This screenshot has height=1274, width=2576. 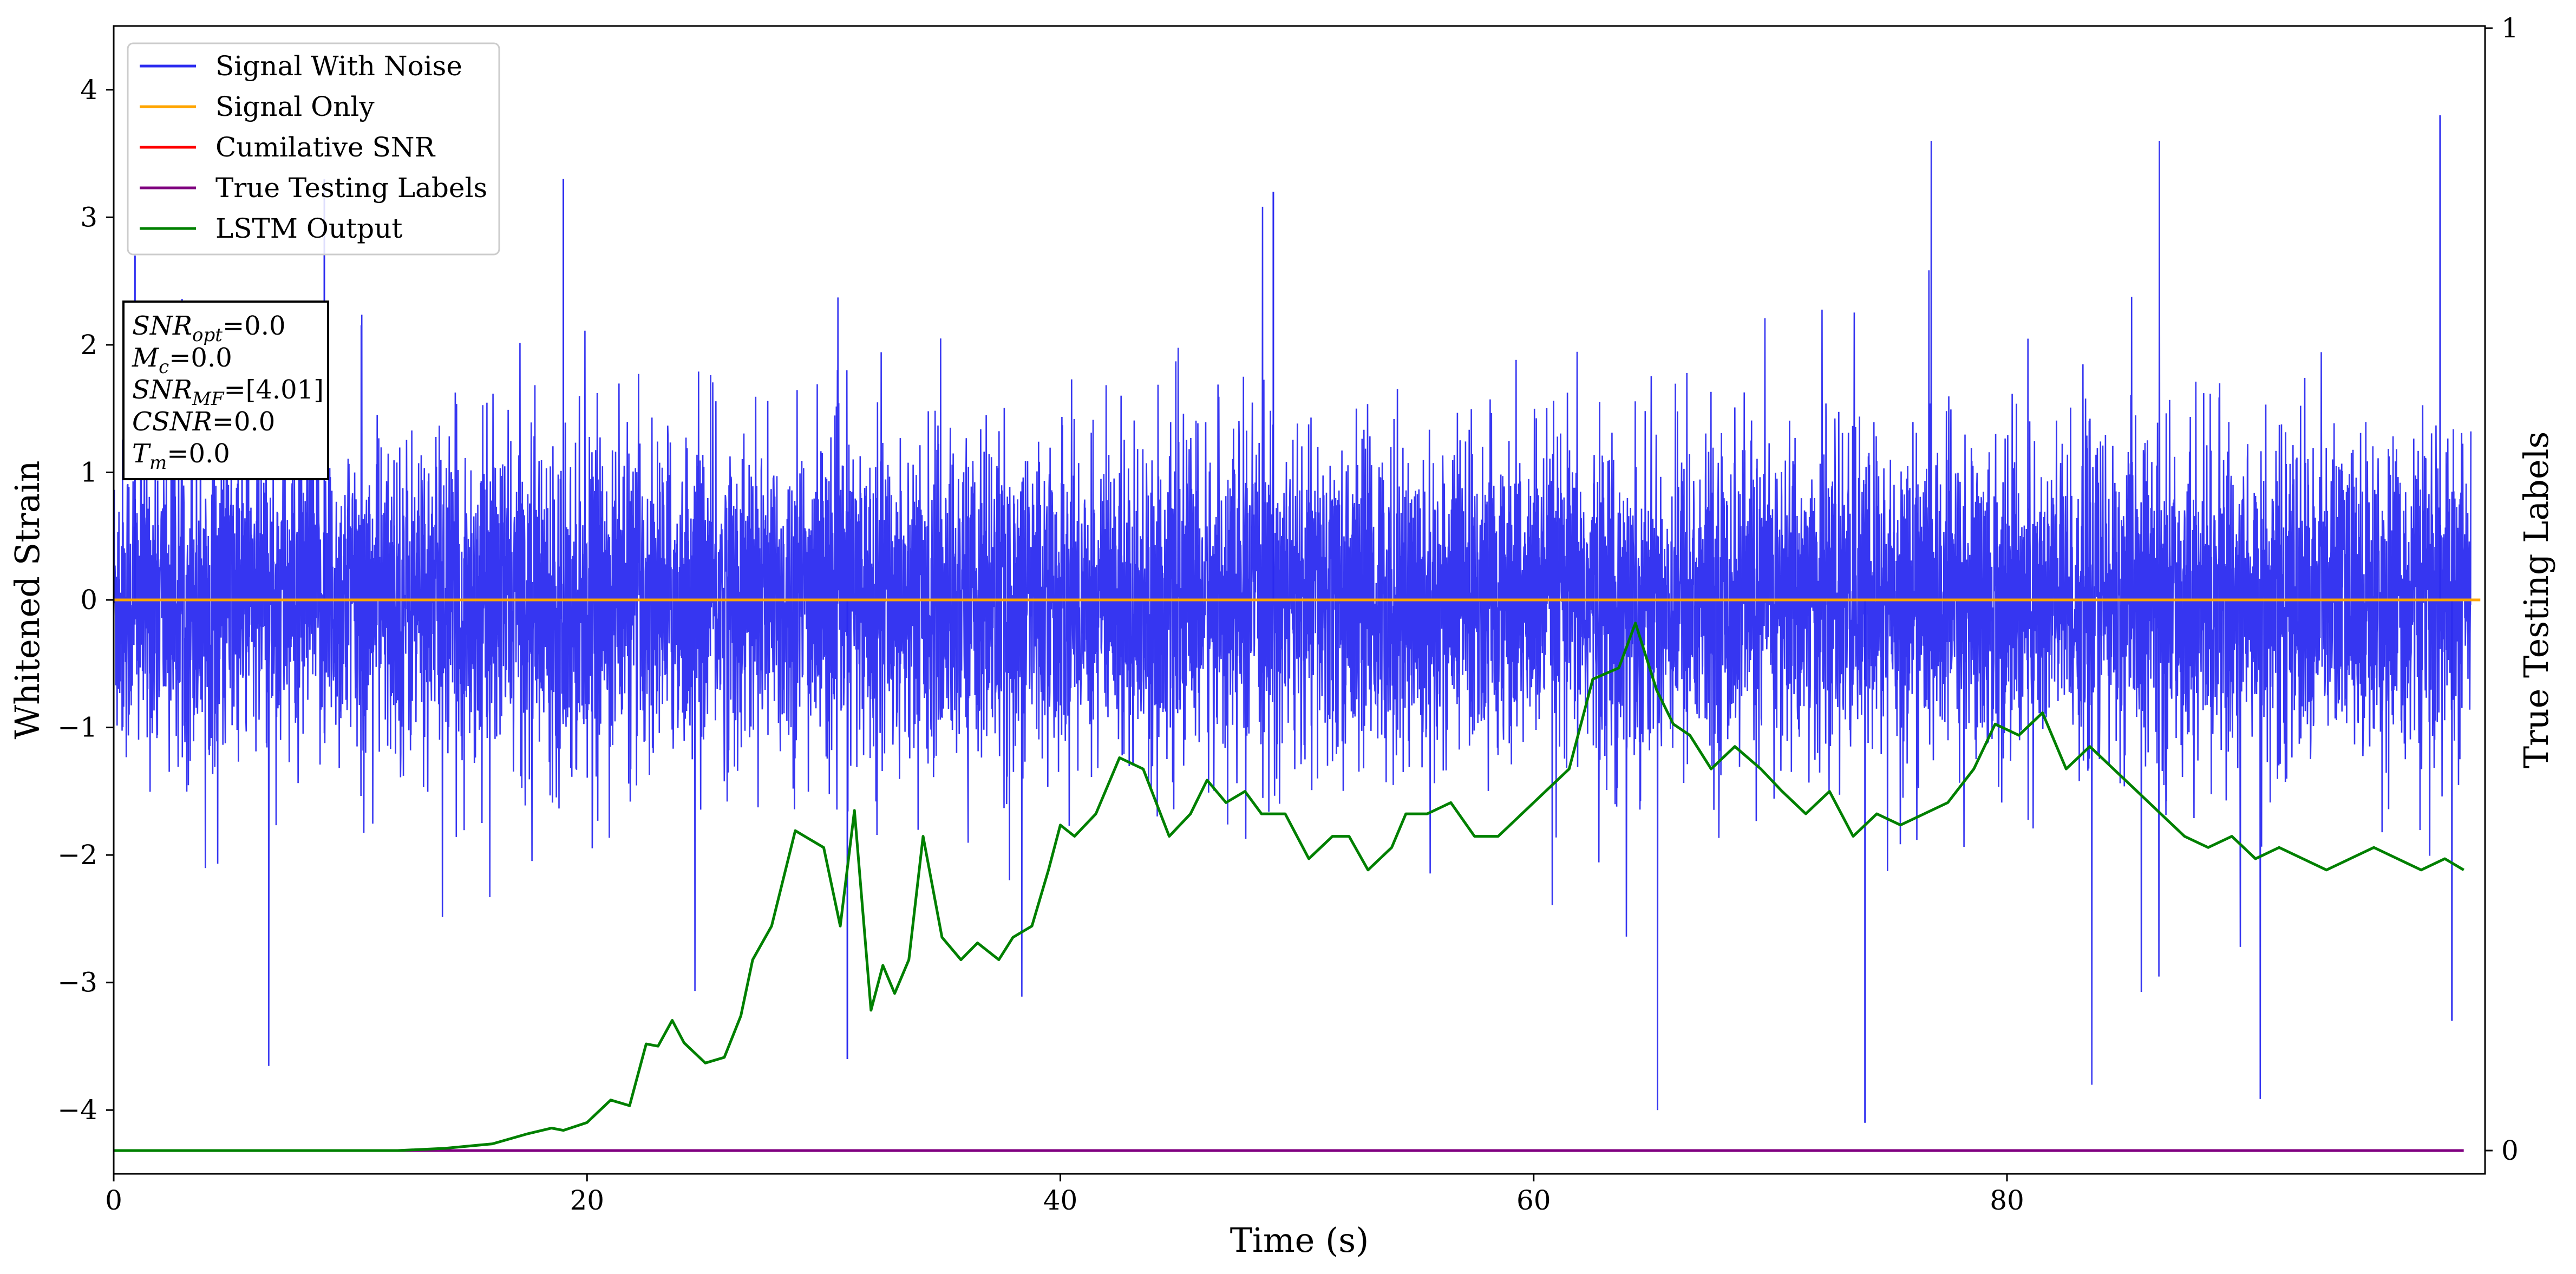 I want to click on y-tick-label-5: 1, so click(x=88, y=472).